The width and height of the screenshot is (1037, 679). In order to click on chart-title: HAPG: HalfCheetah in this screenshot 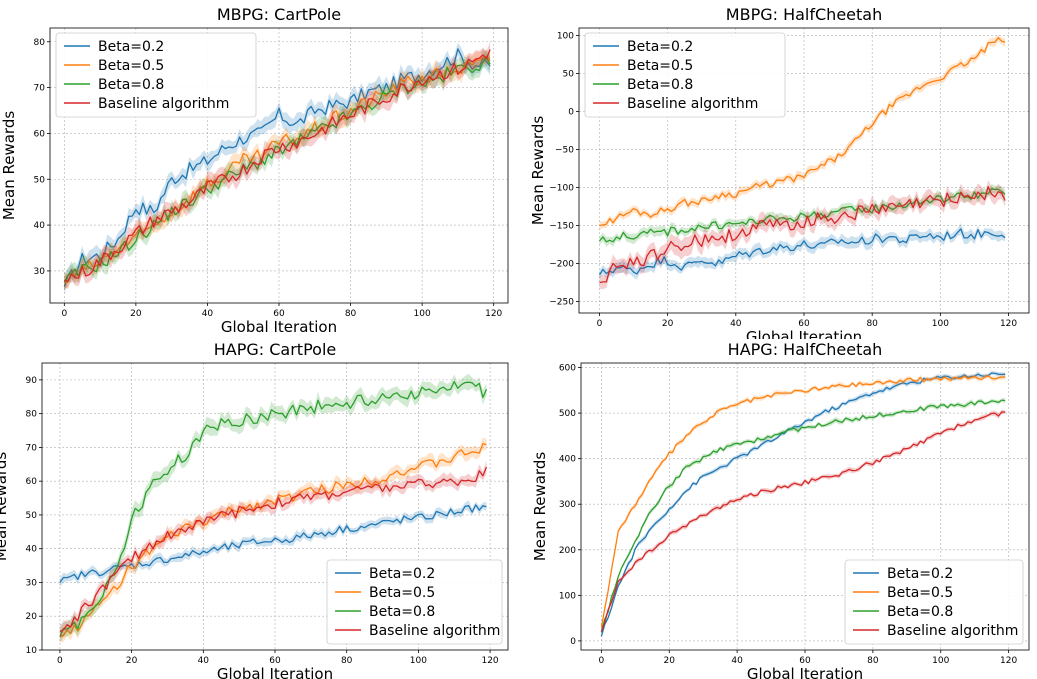, I will do `click(805, 349)`.